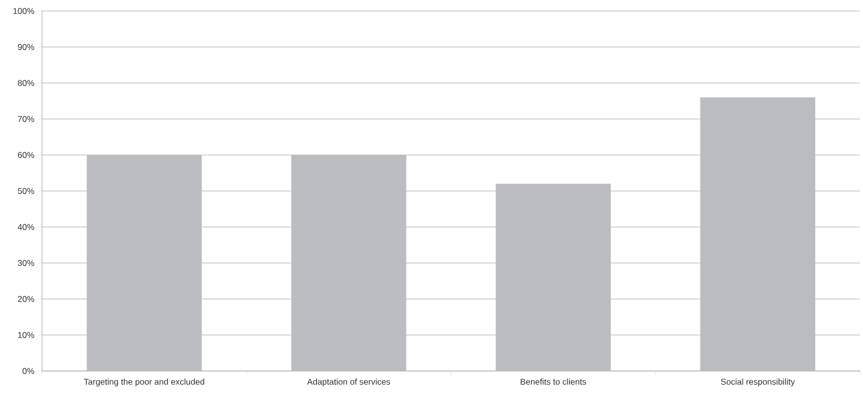 The height and width of the screenshot is (404, 863). I want to click on y-tick-label: 40%, so click(26, 227).